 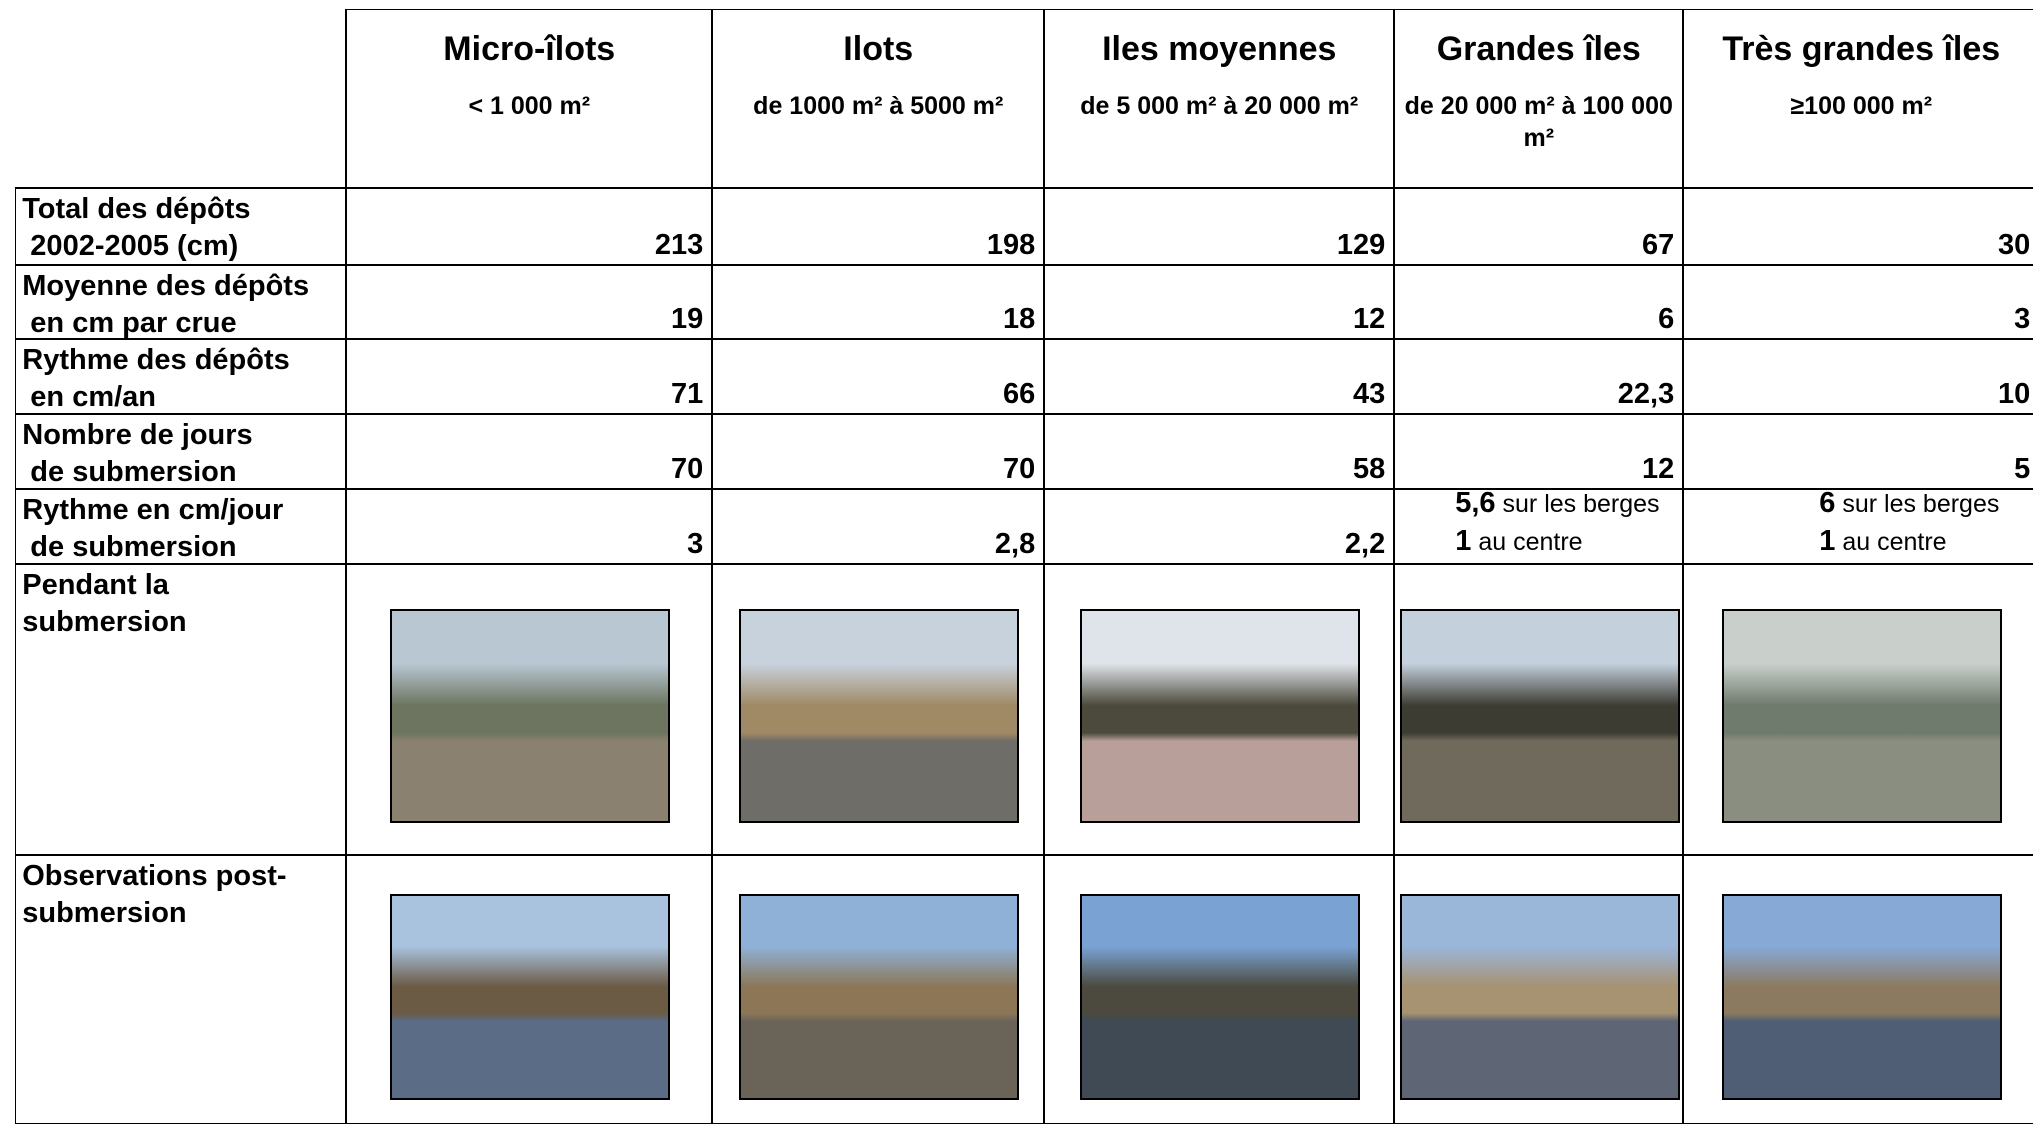 I want to click on cell-value: 10, so click(x=2014, y=394).